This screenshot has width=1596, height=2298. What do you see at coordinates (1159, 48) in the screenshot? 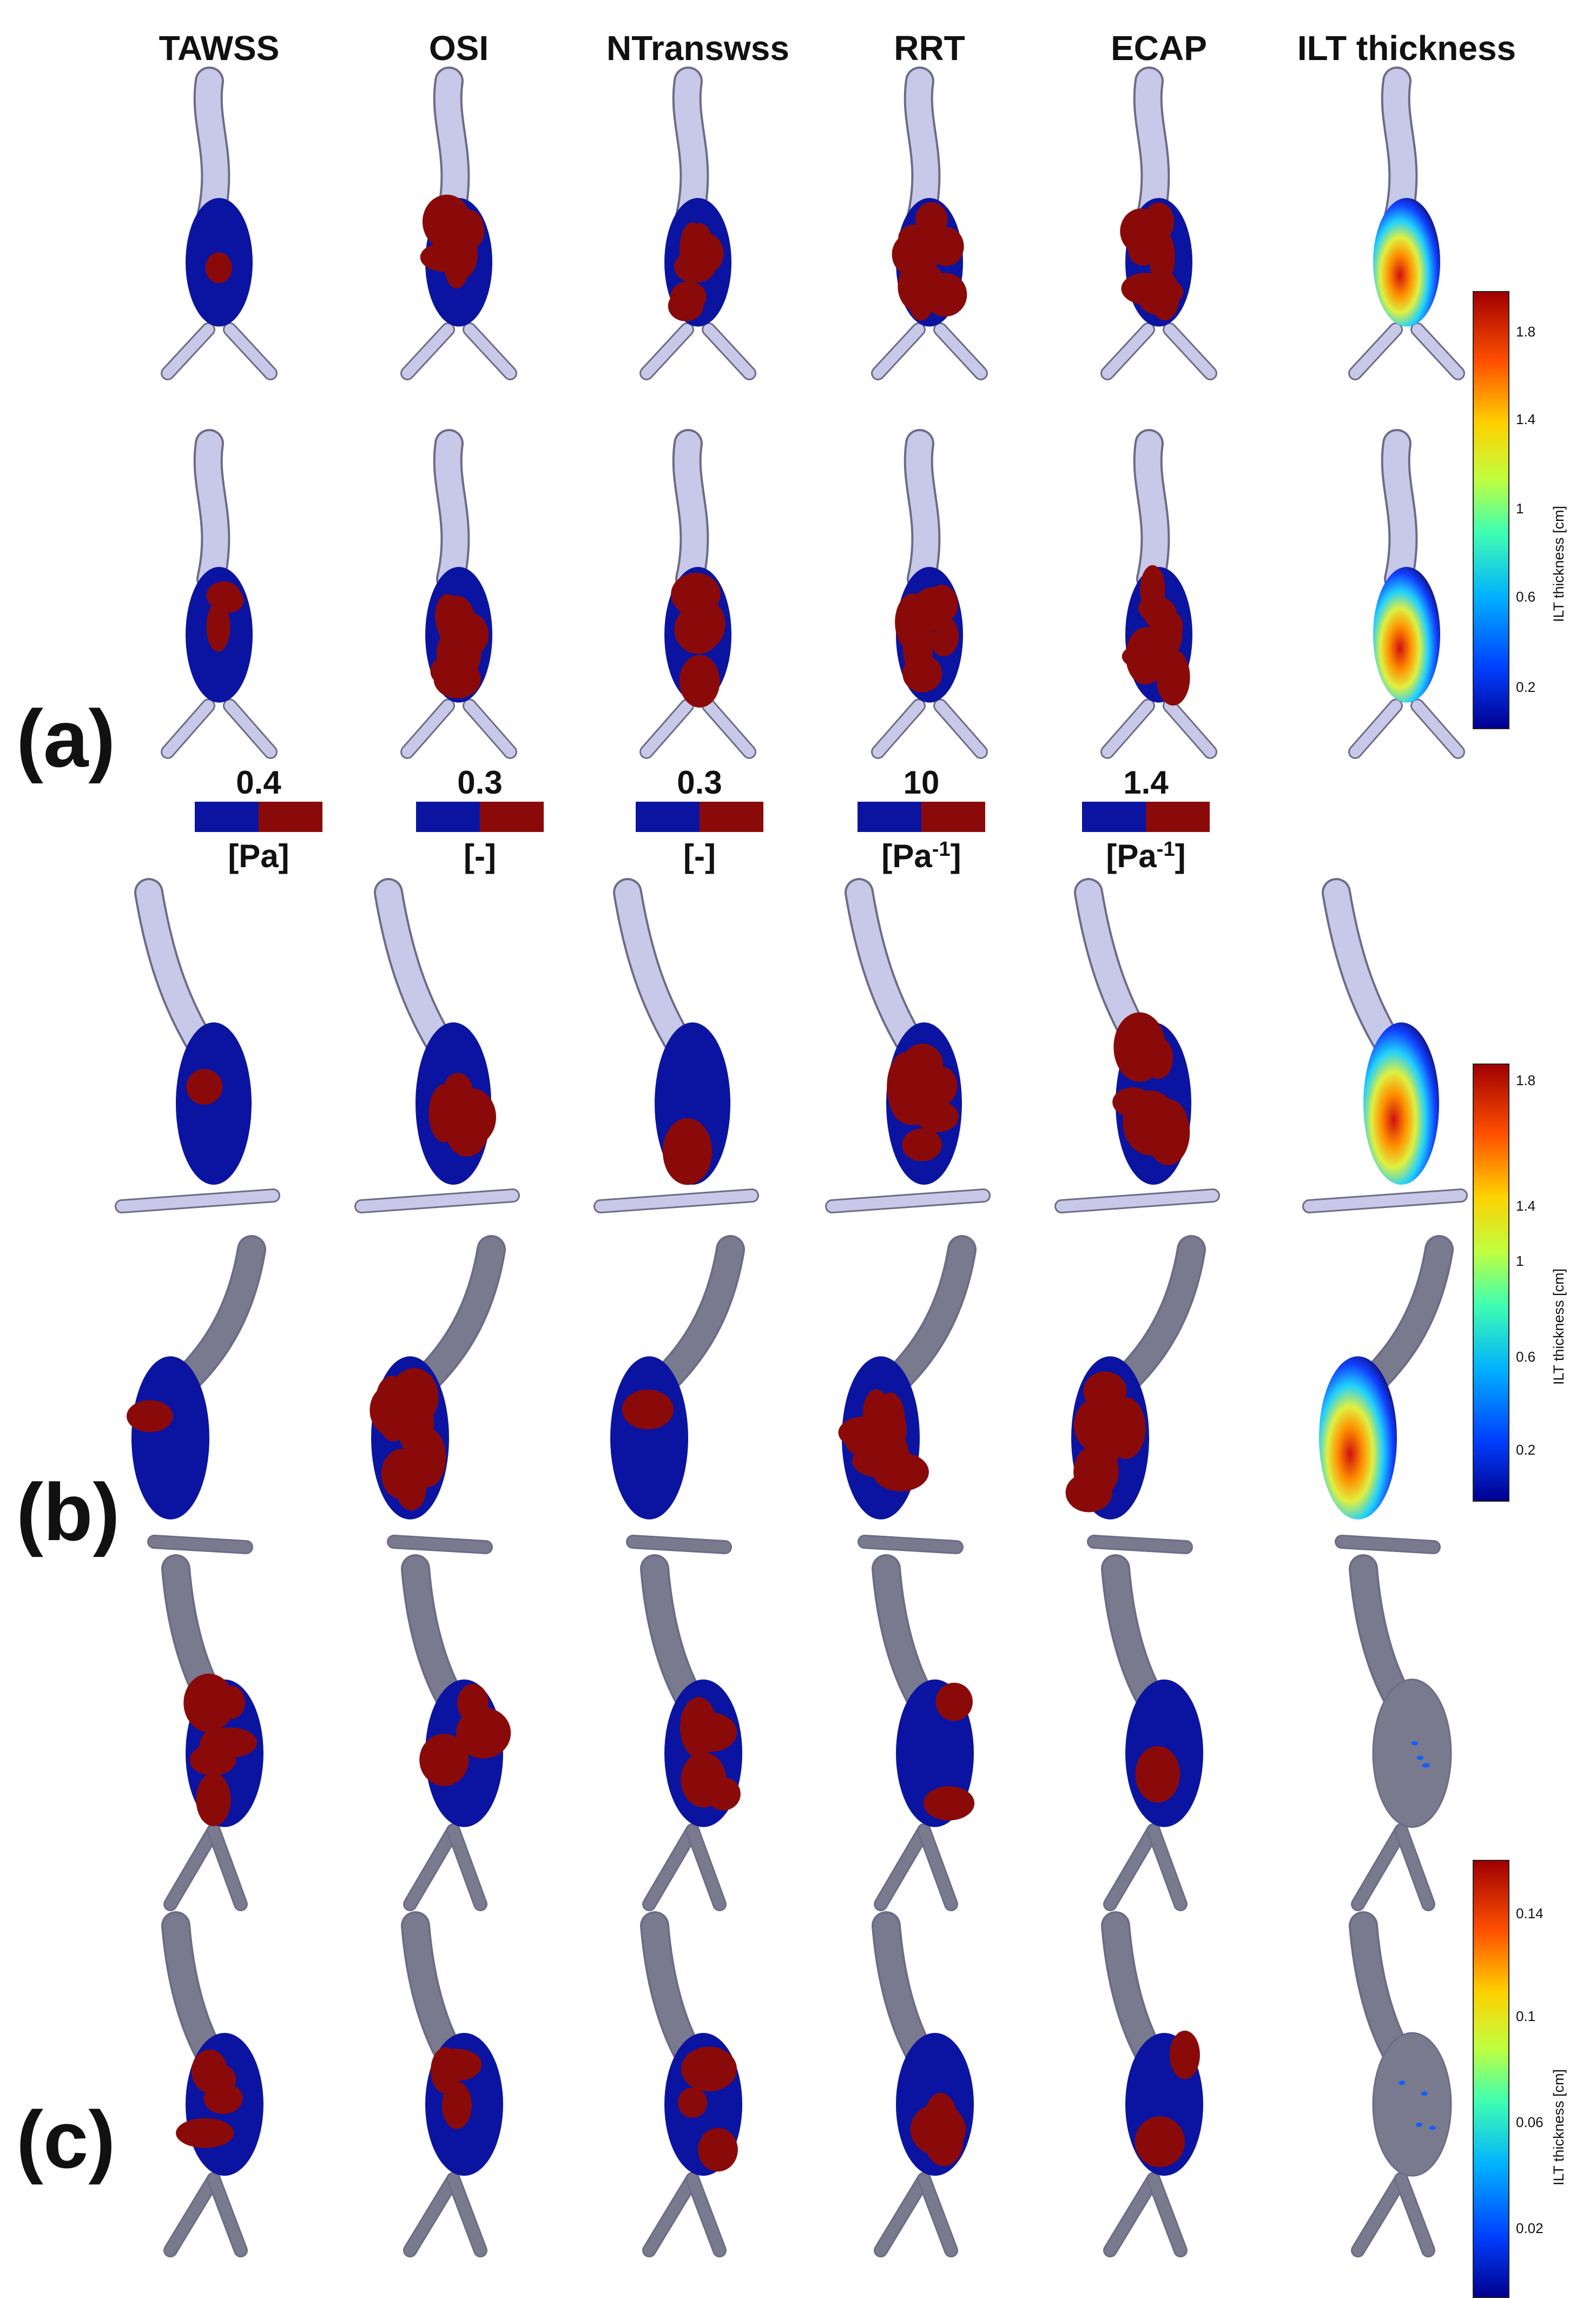
I see `column-header-ecap: ECAP` at bounding box center [1159, 48].